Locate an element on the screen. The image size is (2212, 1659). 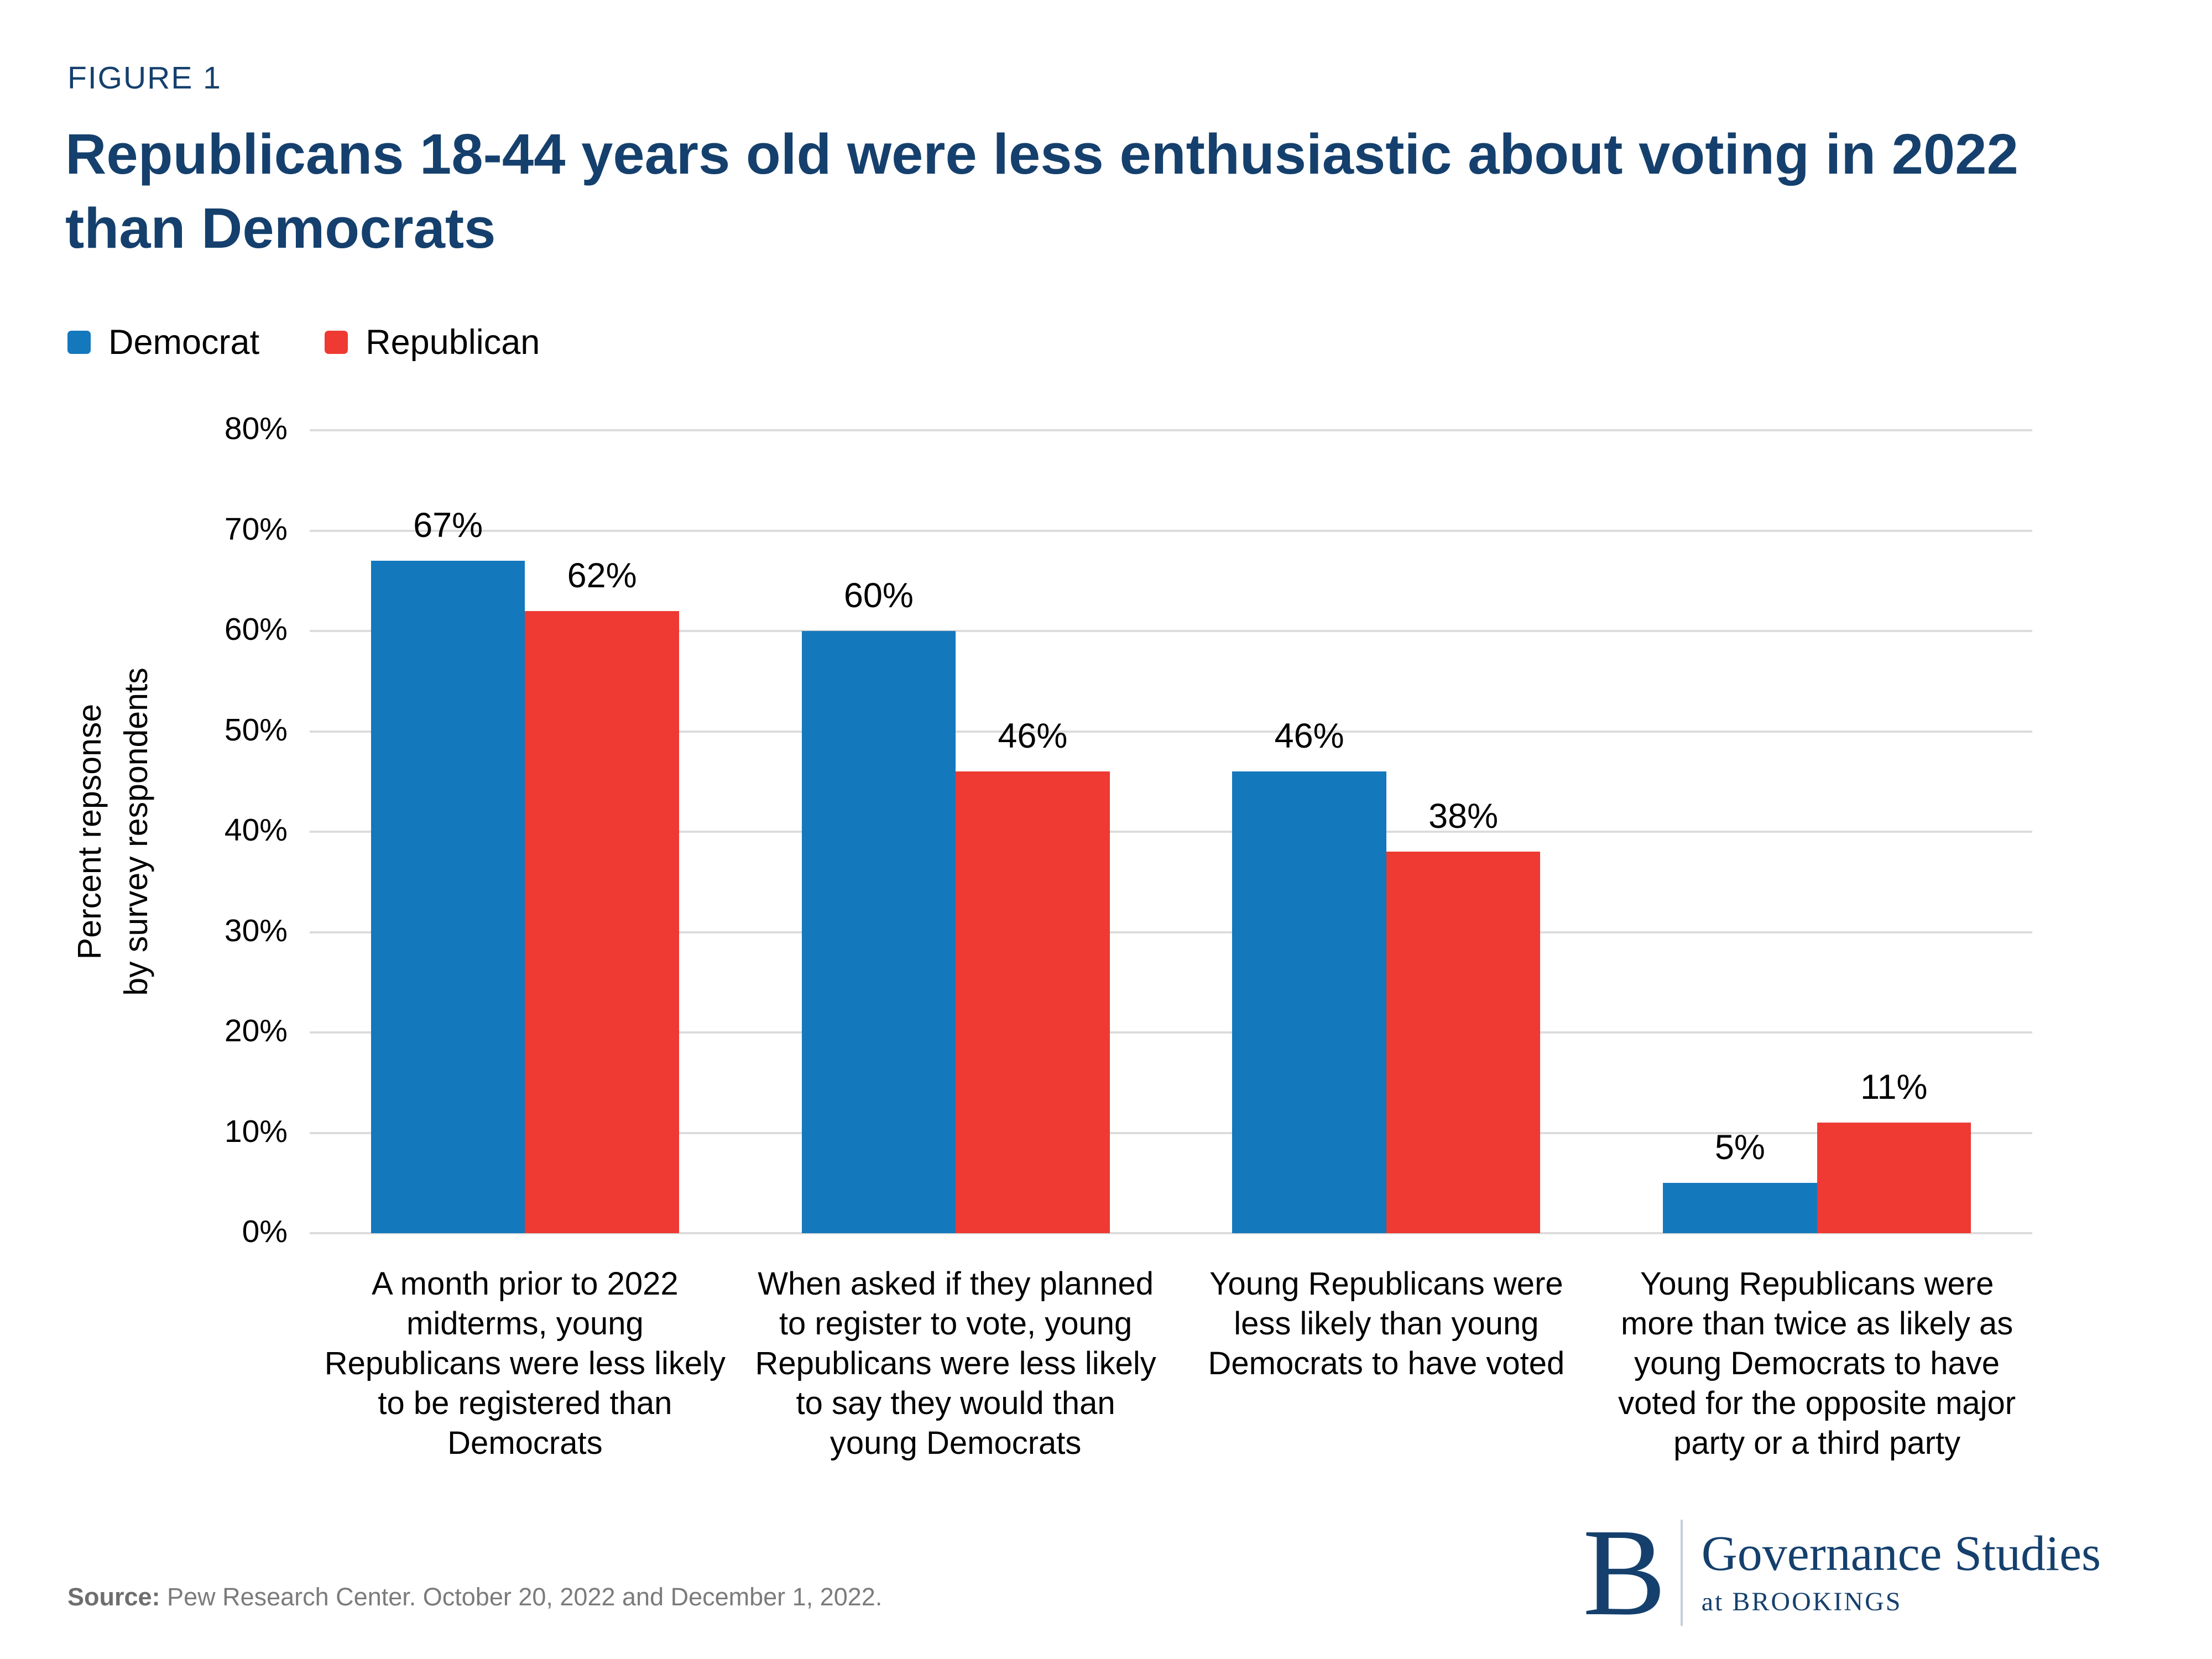
legend-swatch-democrat is located at coordinates (79, 343).